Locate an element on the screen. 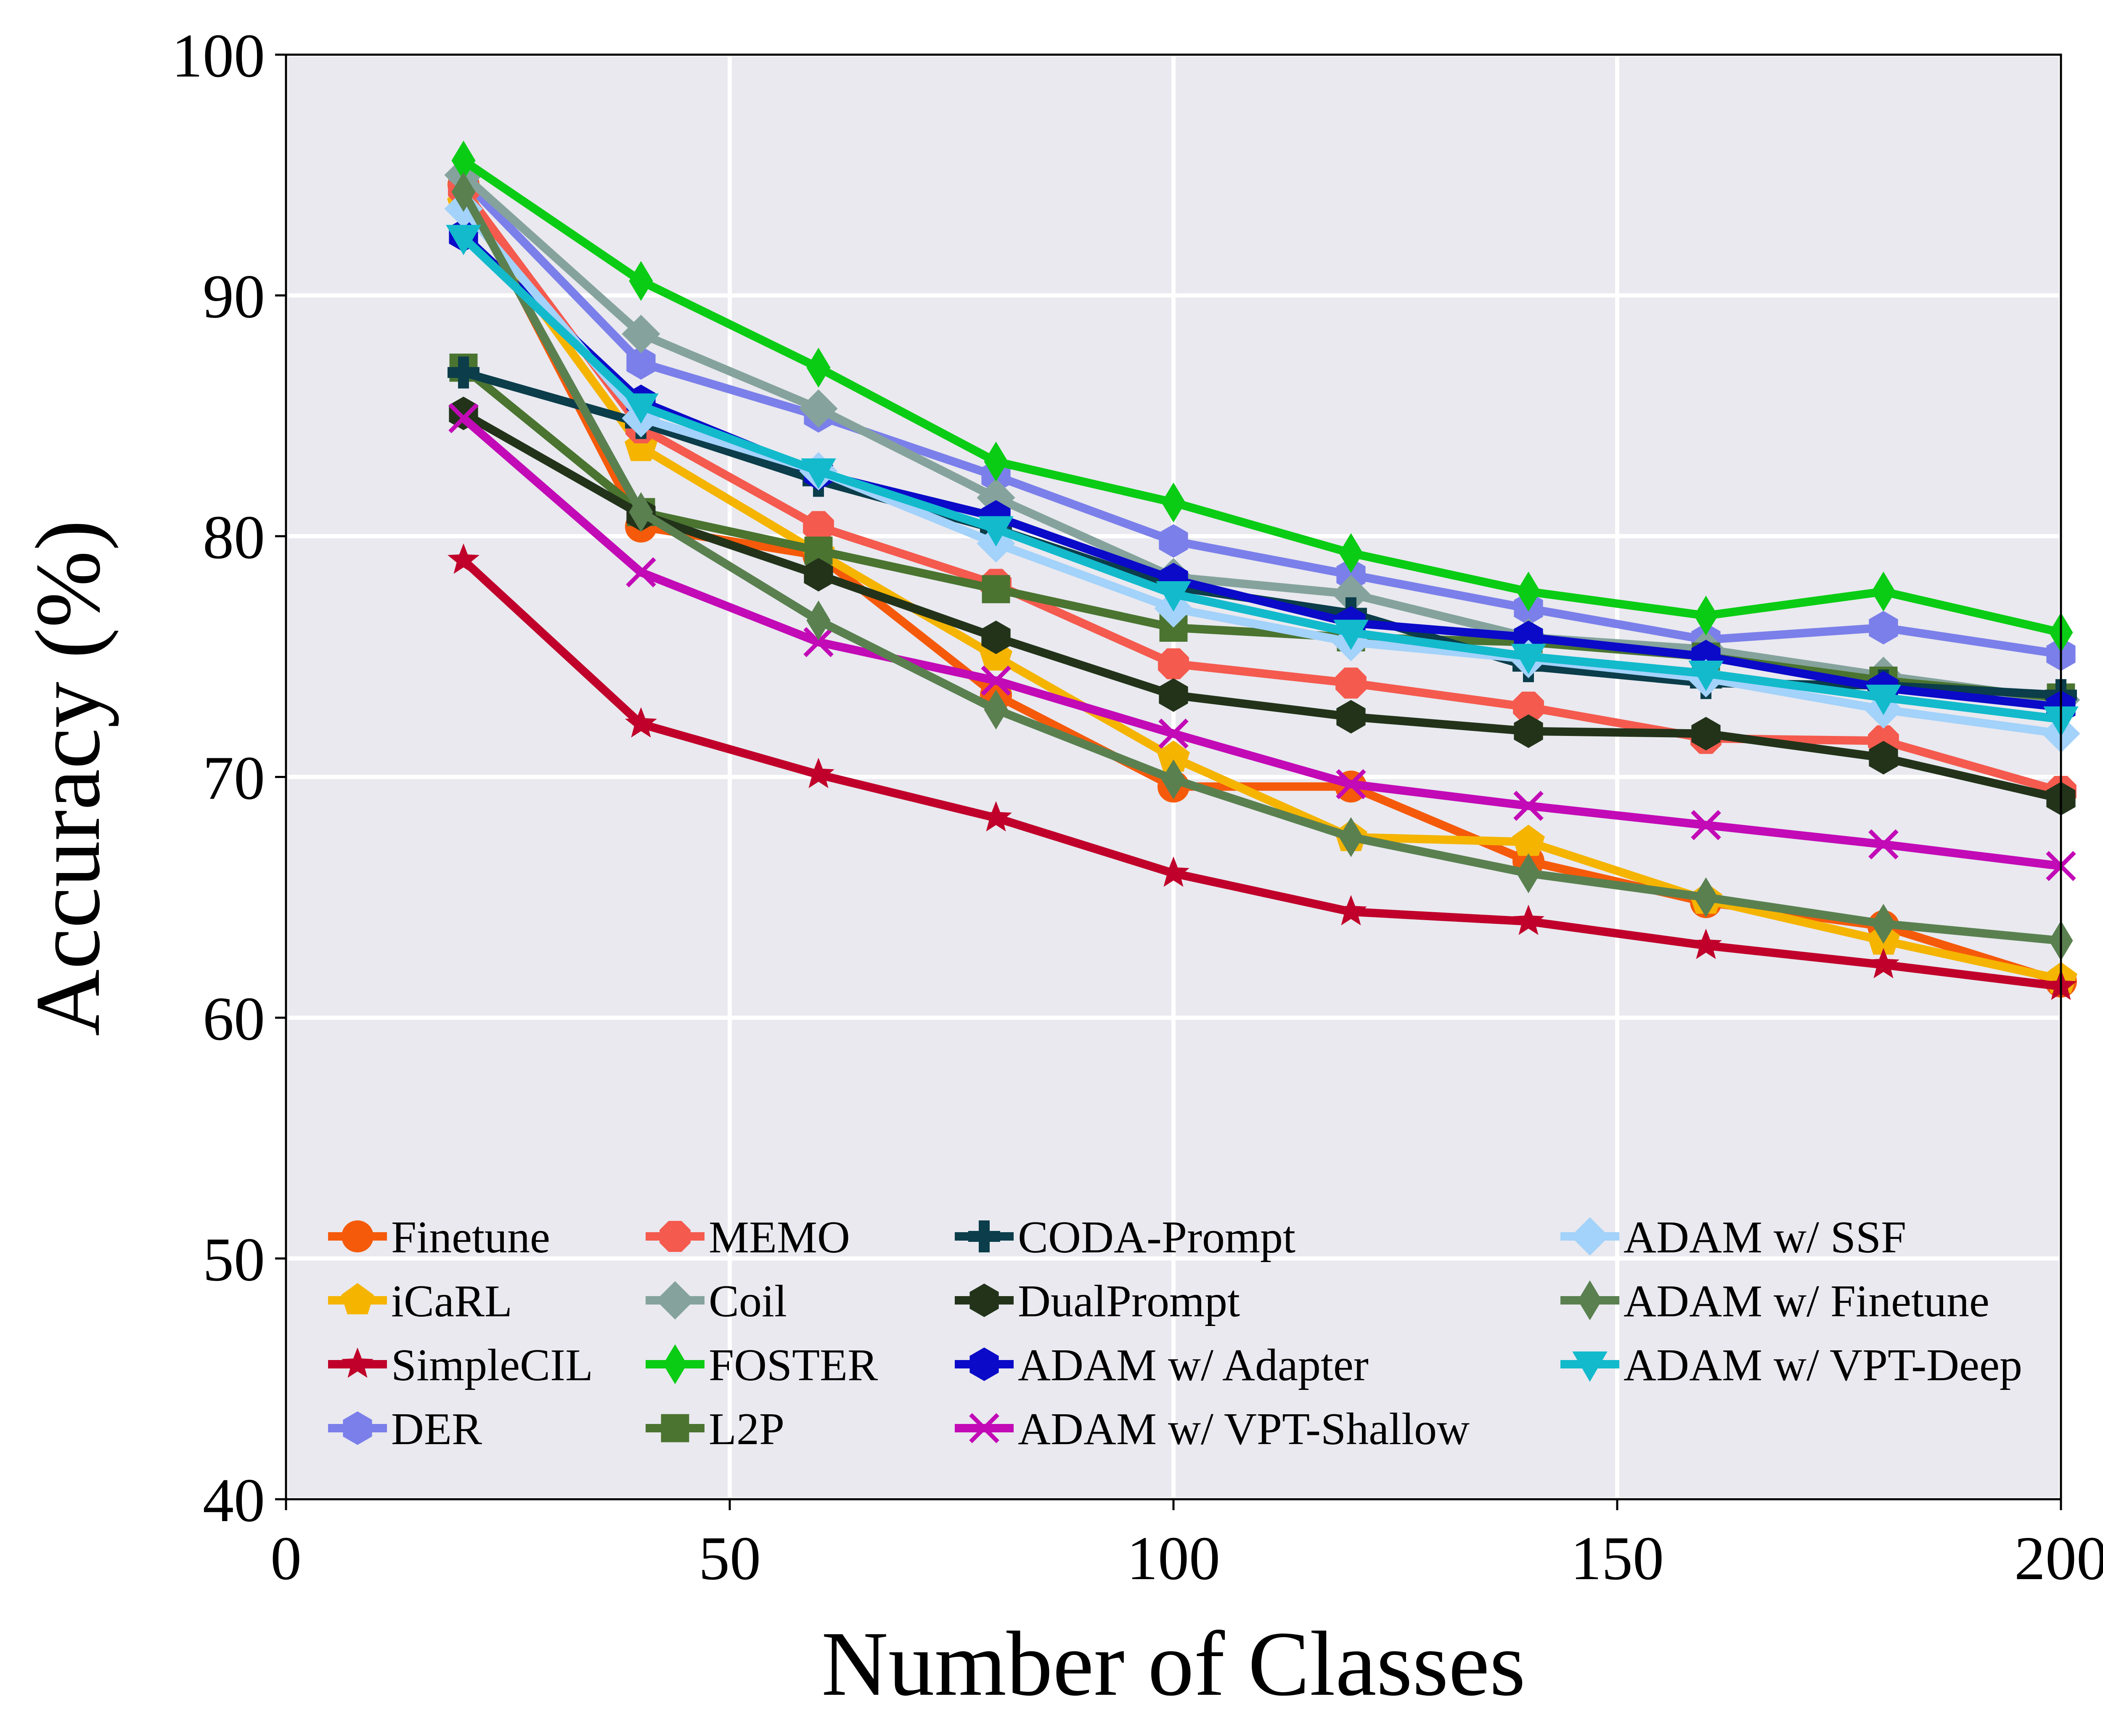 The width and height of the screenshot is (2103, 1736). legend-label: SimpleCIL is located at coordinates (492, 1365).